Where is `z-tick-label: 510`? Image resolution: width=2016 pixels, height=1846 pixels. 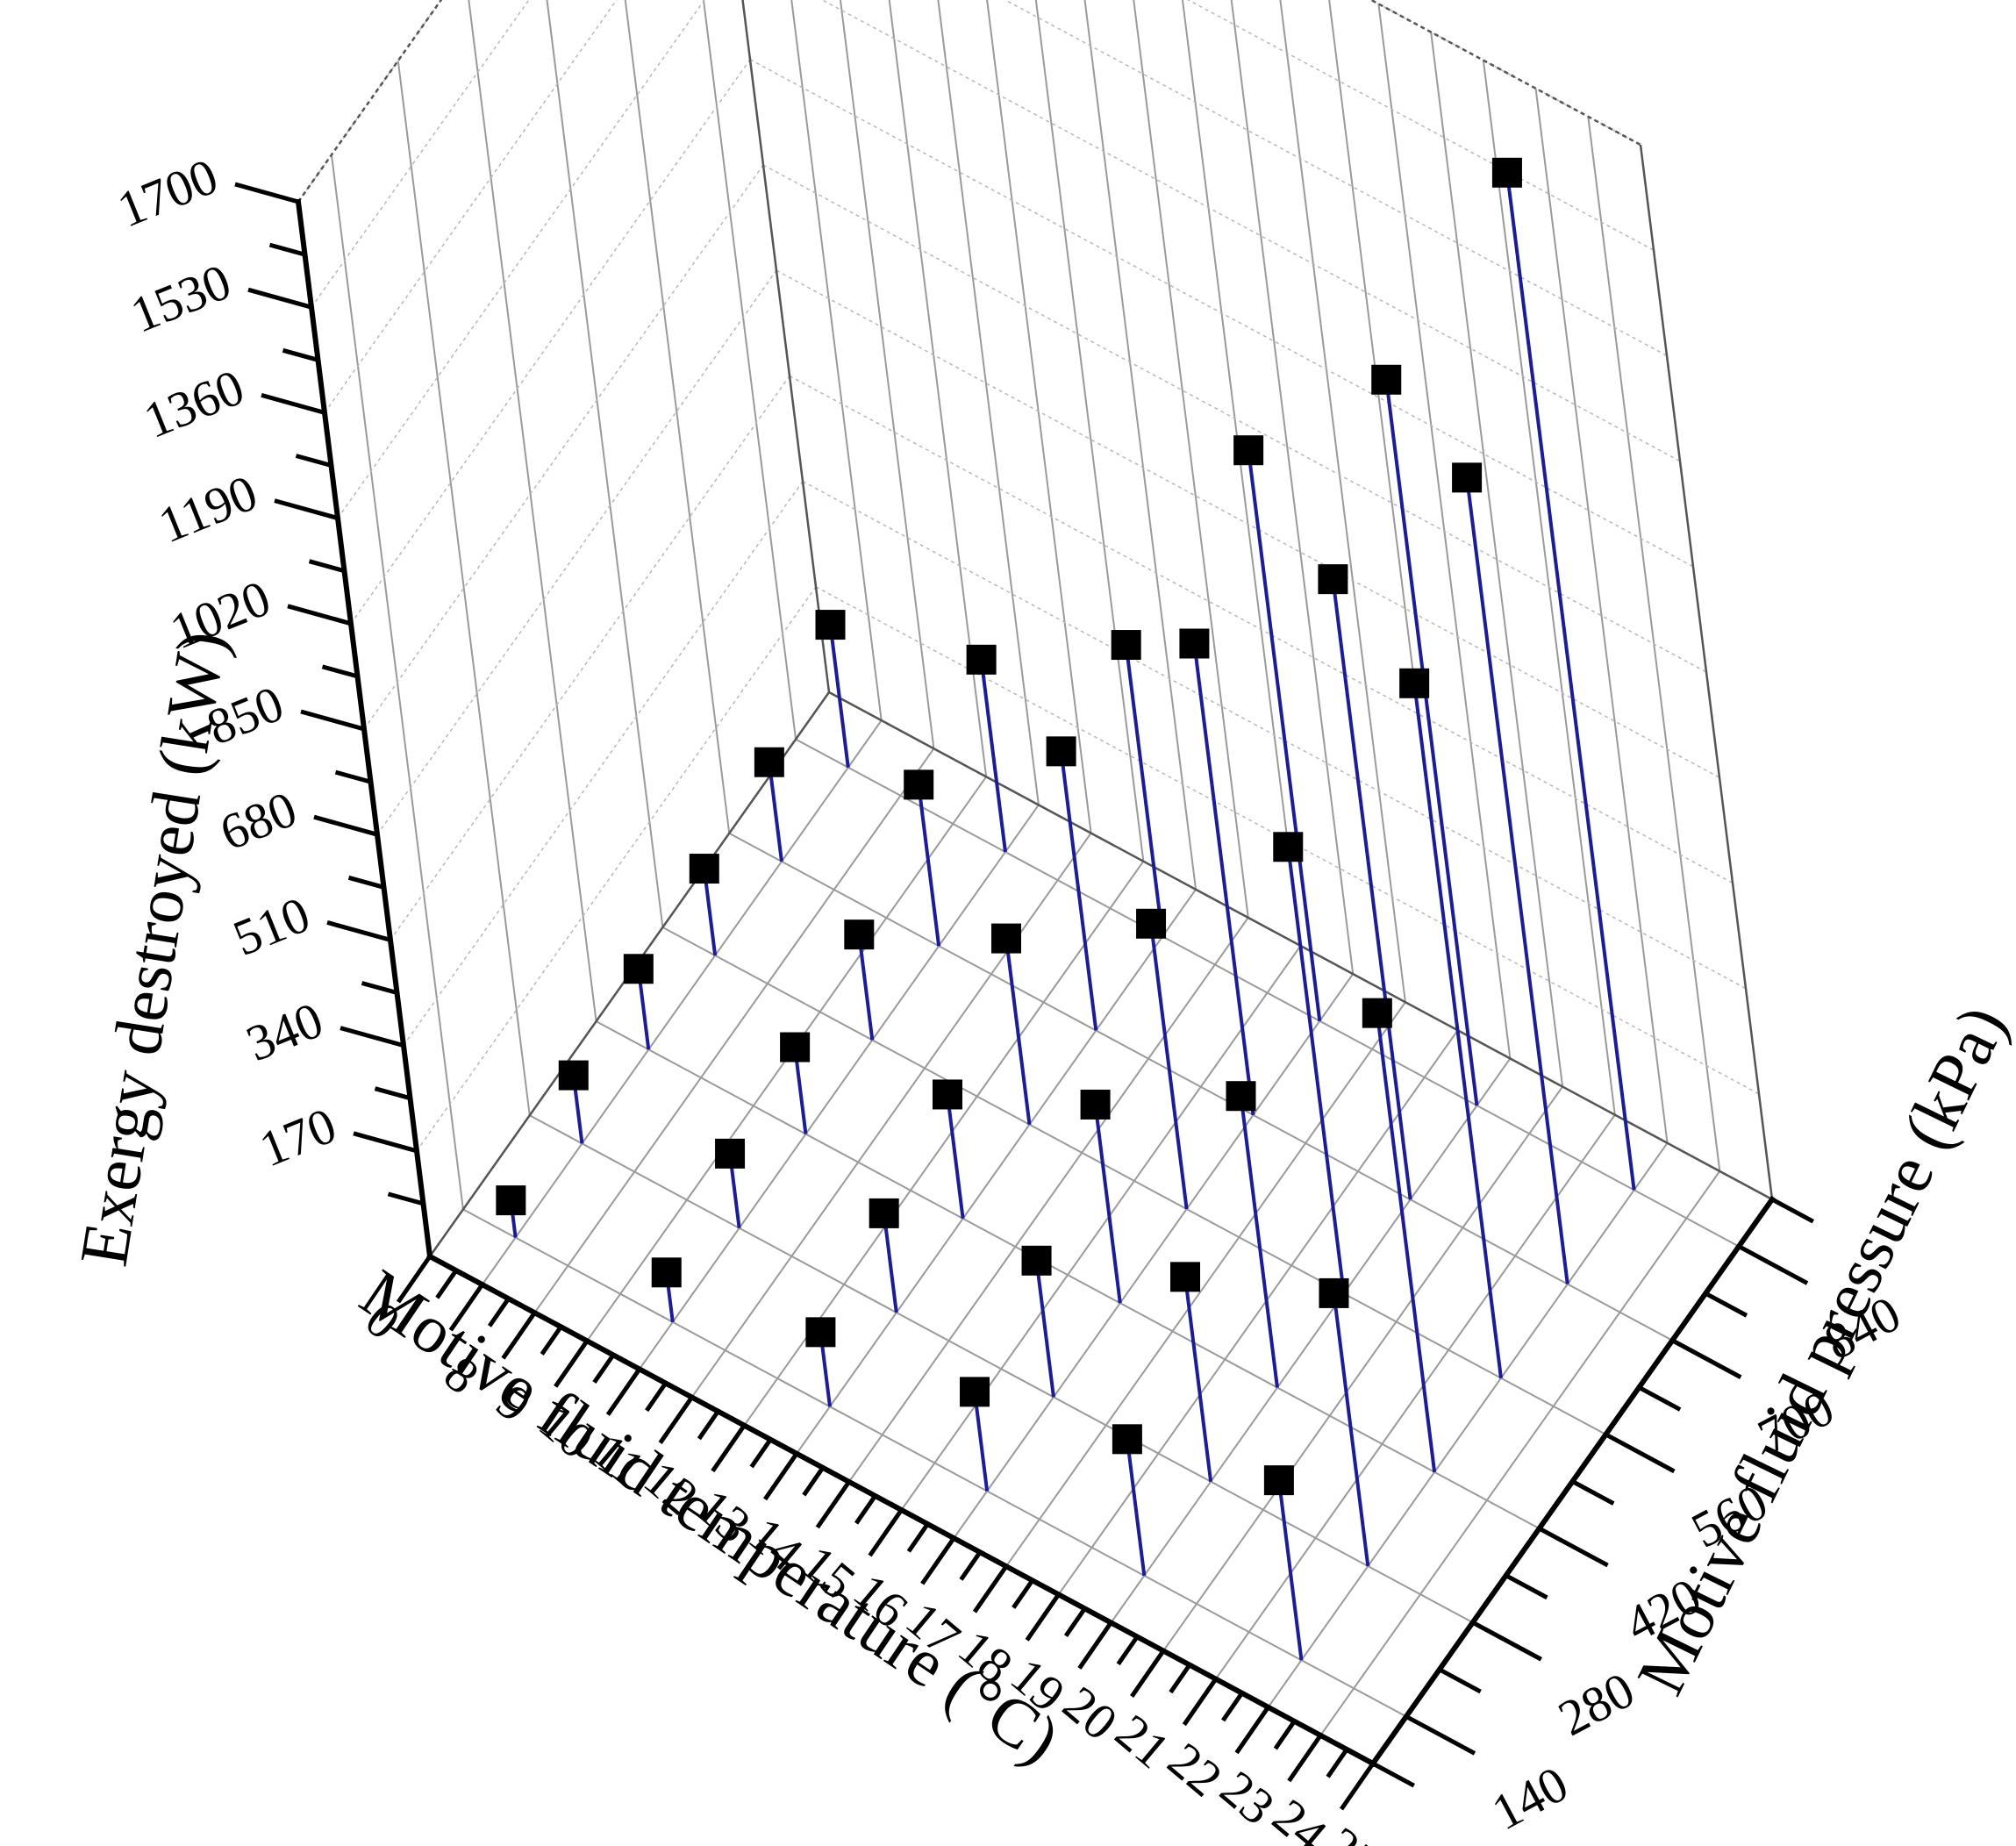
z-tick-label: 510 is located at coordinates (271, 926).